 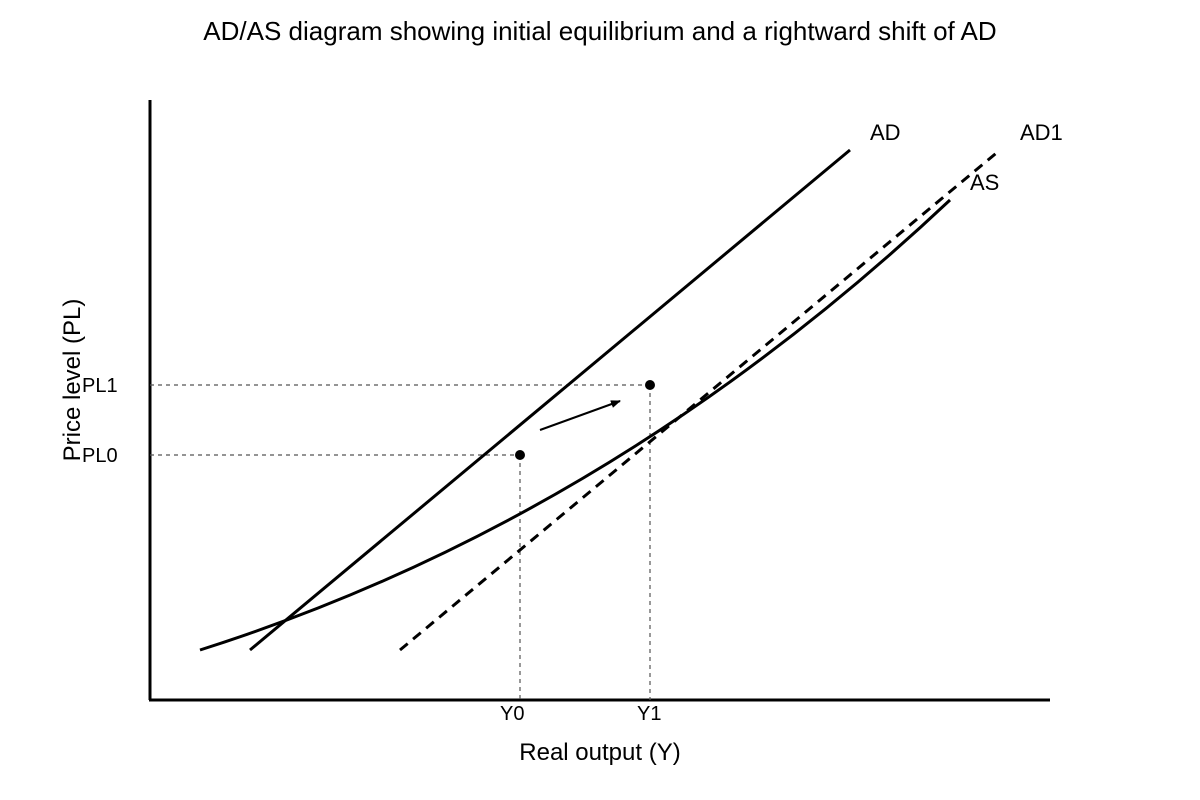 I want to click on x-axis-title: Real output (Y), so click(x=599, y=752).